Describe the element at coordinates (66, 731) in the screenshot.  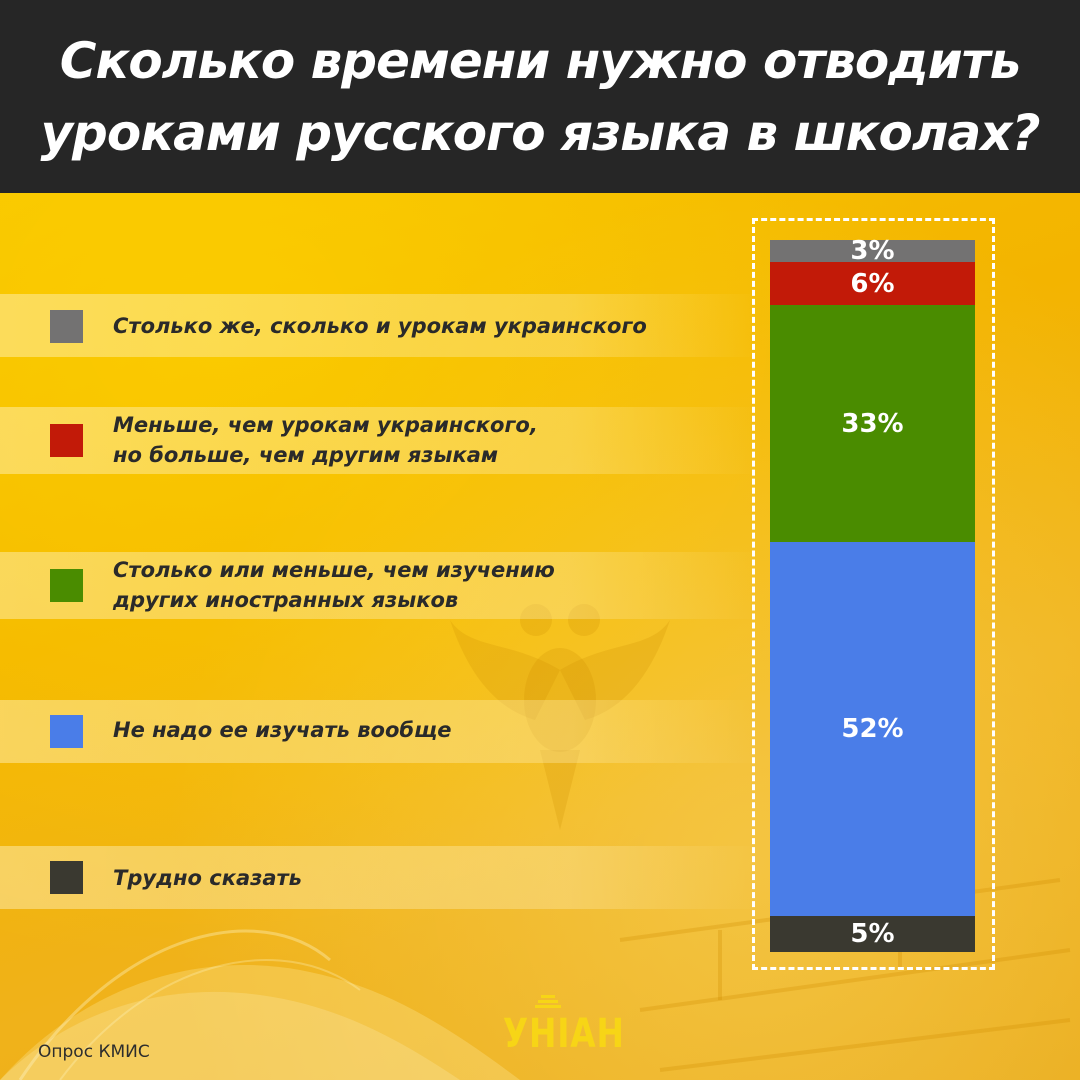
I see `legend-swatch-blue` at that location.